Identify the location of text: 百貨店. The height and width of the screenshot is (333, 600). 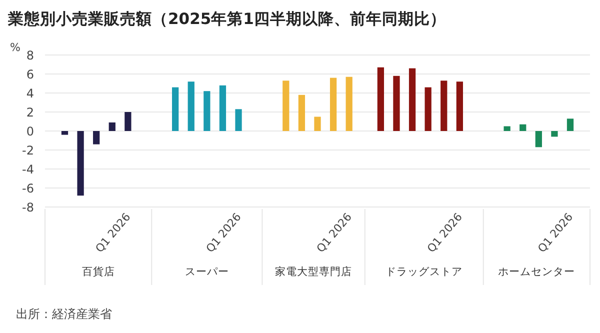
(98, 271).